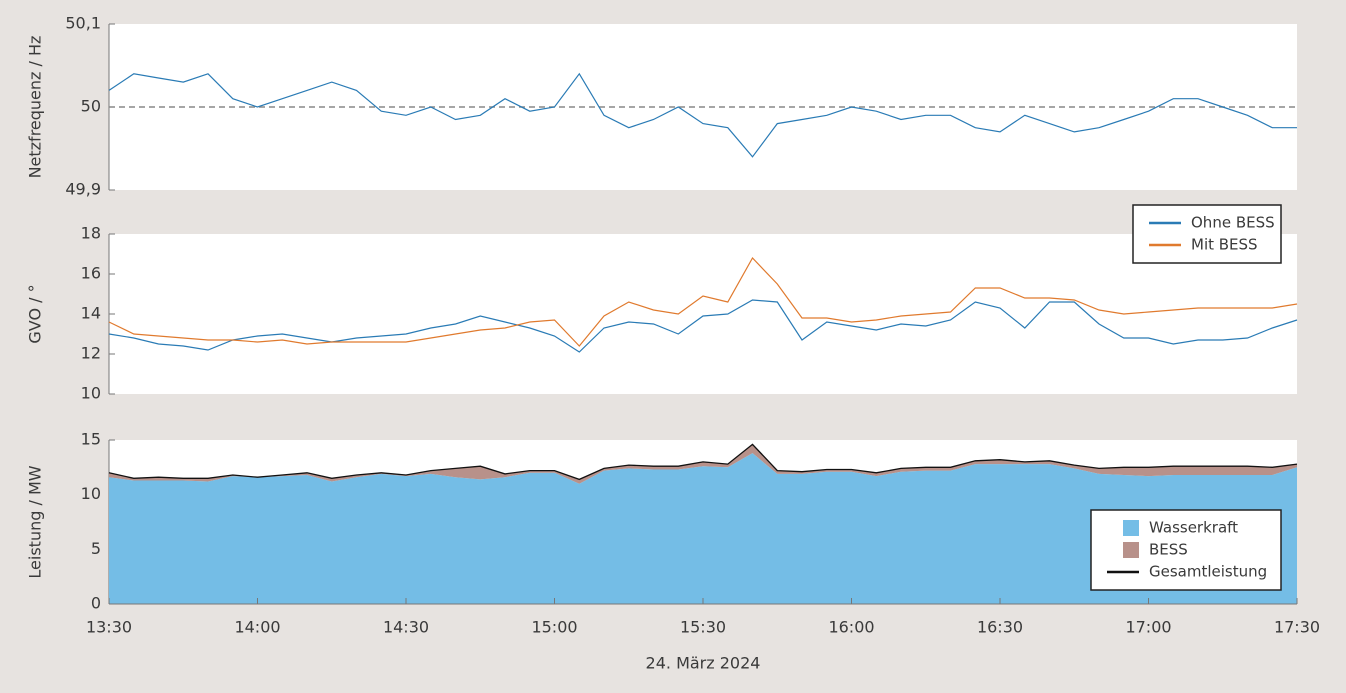  I want to click on y-tick-label: 5, so click(96, 548).